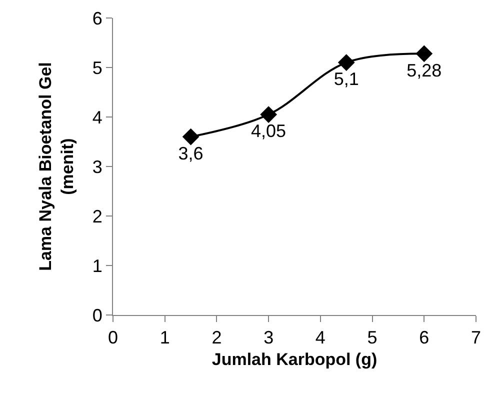  I want to click on y-tick-label: 6, so click(97, 18).